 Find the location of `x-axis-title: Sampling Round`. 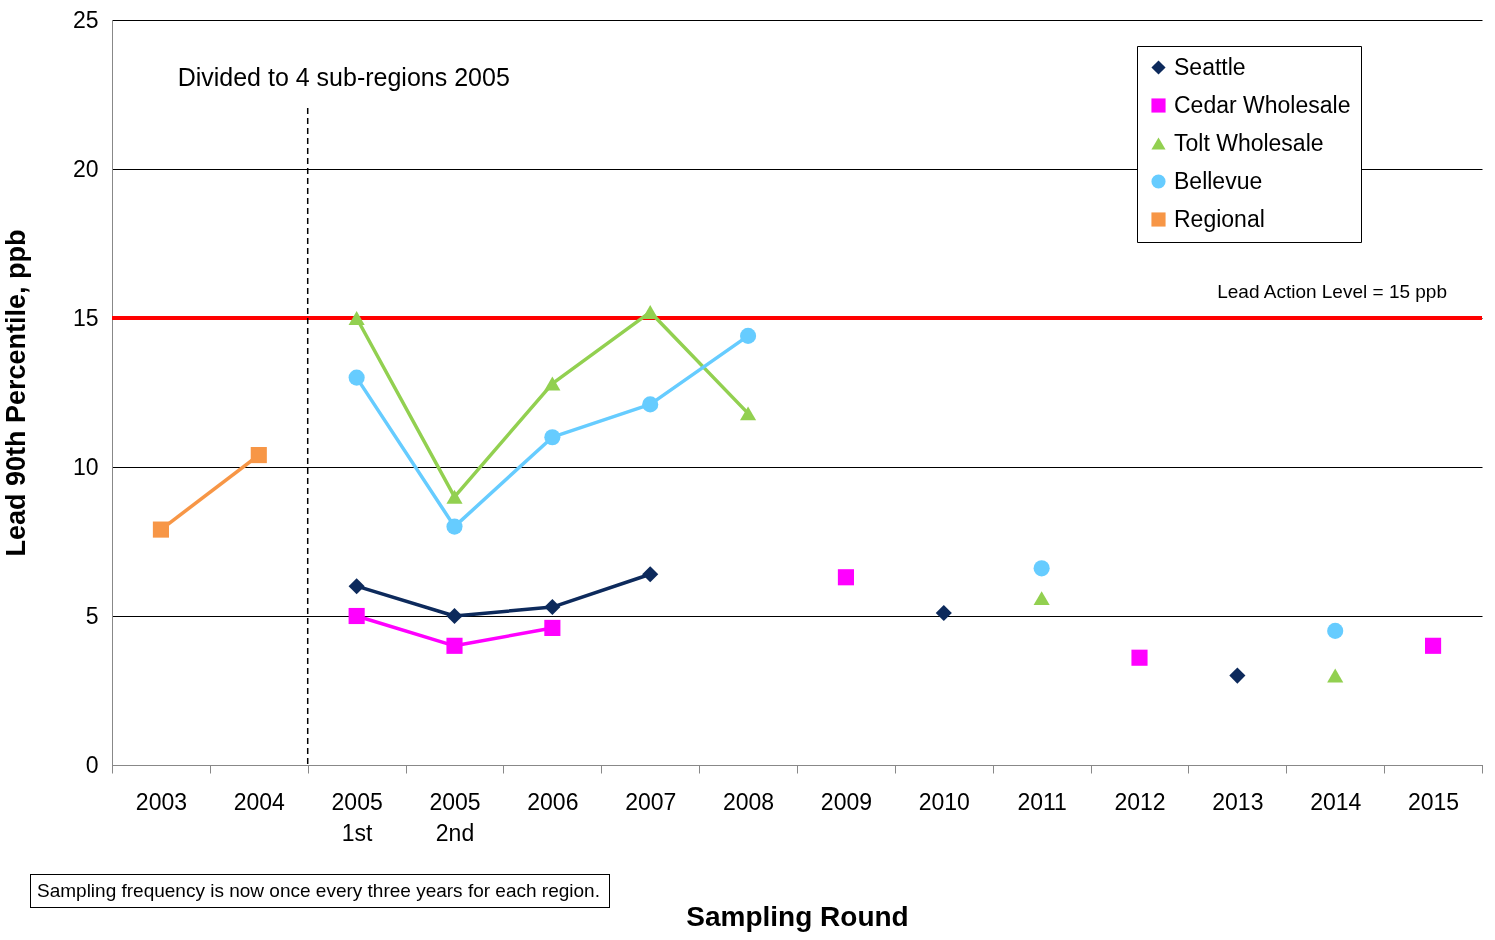

x-axis-title: Sampling Round is located at coordinates (797, 916).